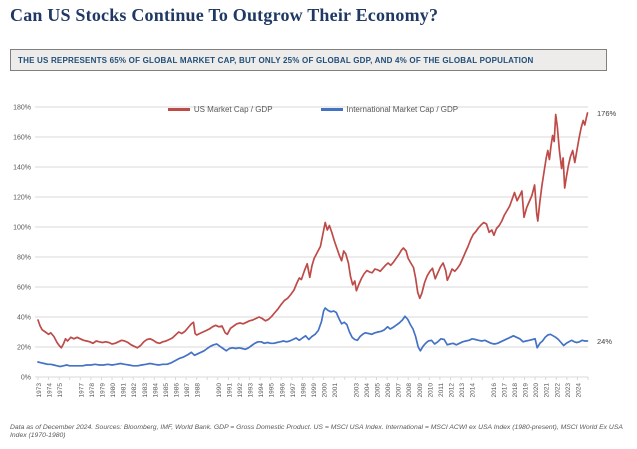 This screenshot has width=637, height=449. Describe the element at coordinates (26, 378) in the screenshot. I see `y-axis-label: 0%` at that location.